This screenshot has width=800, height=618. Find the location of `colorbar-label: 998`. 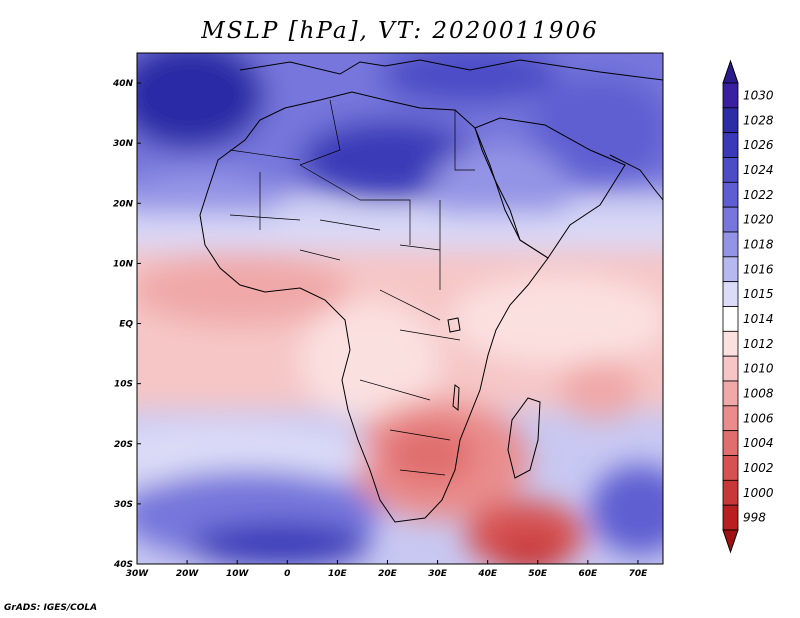

colorbar-label: 998 is located at coordinates (754, 518).